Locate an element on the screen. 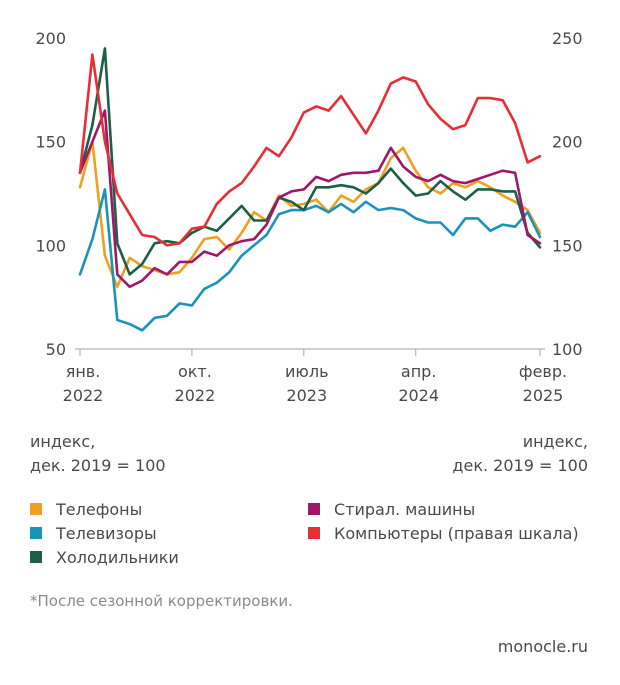 This screenshot has width=620, height=685. y-right-tick-label: 200 is located at coordinates (567, 142).